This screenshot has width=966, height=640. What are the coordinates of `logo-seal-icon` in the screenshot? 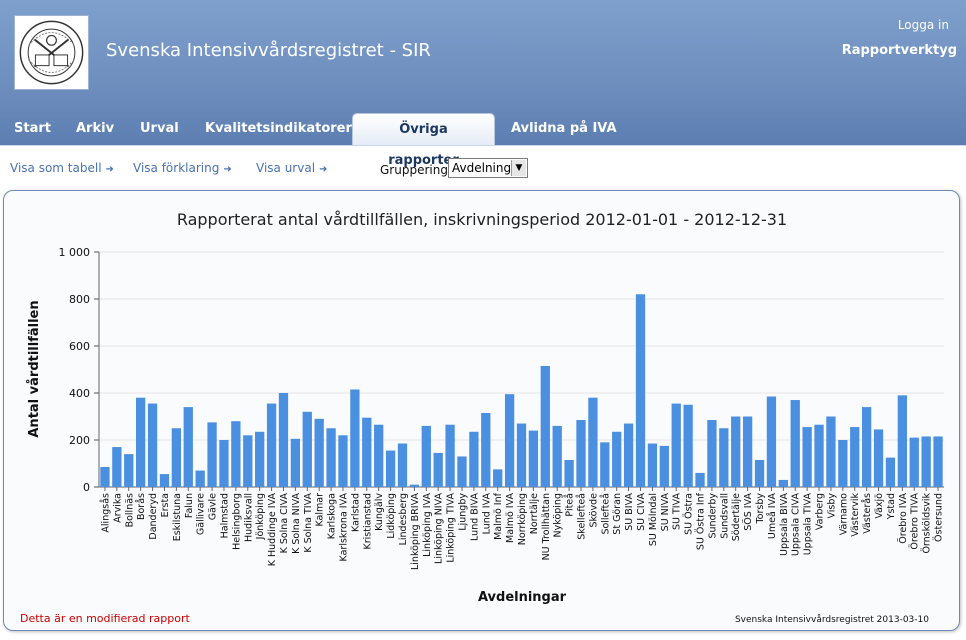 It's located at (51, 52).